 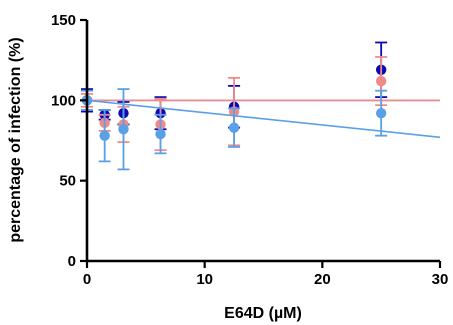 What do you see at coordinates (87, 279) in the screenshot?
I see `x-tick-label: 0` at bounding box center [87, 279].